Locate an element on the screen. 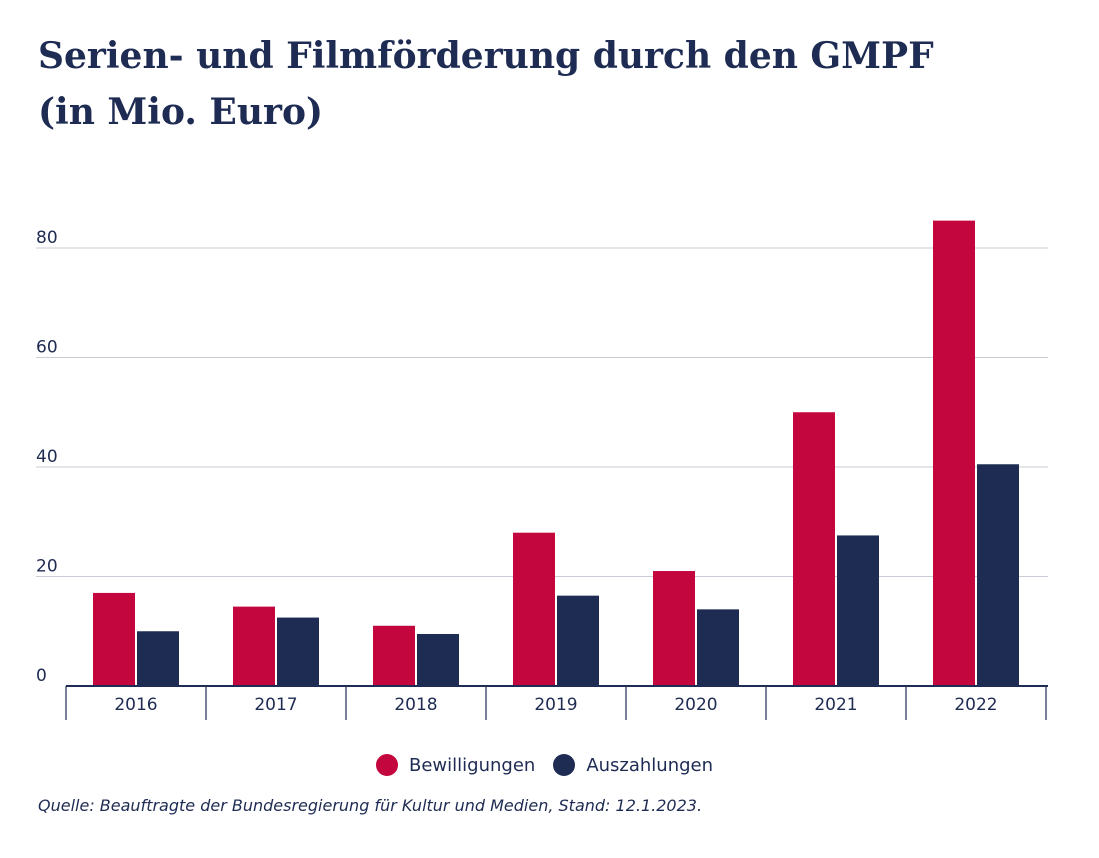  bar-bewilligungen-2019 is located at coordinates (534, 609).